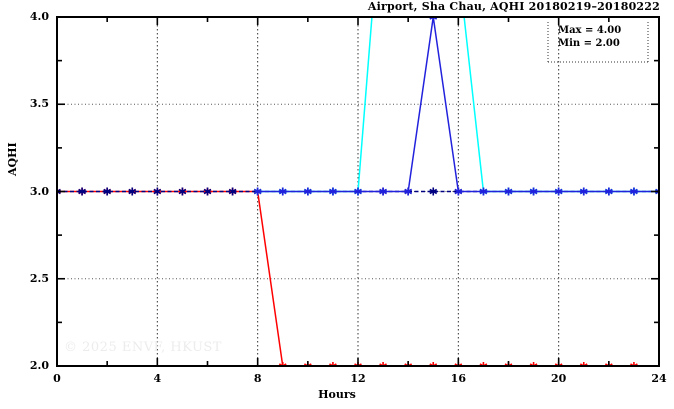  What do you see at coordinates (57, 378) in the screenshot?
I see `x-tick-label: 0` at bounding box center [57, 378].